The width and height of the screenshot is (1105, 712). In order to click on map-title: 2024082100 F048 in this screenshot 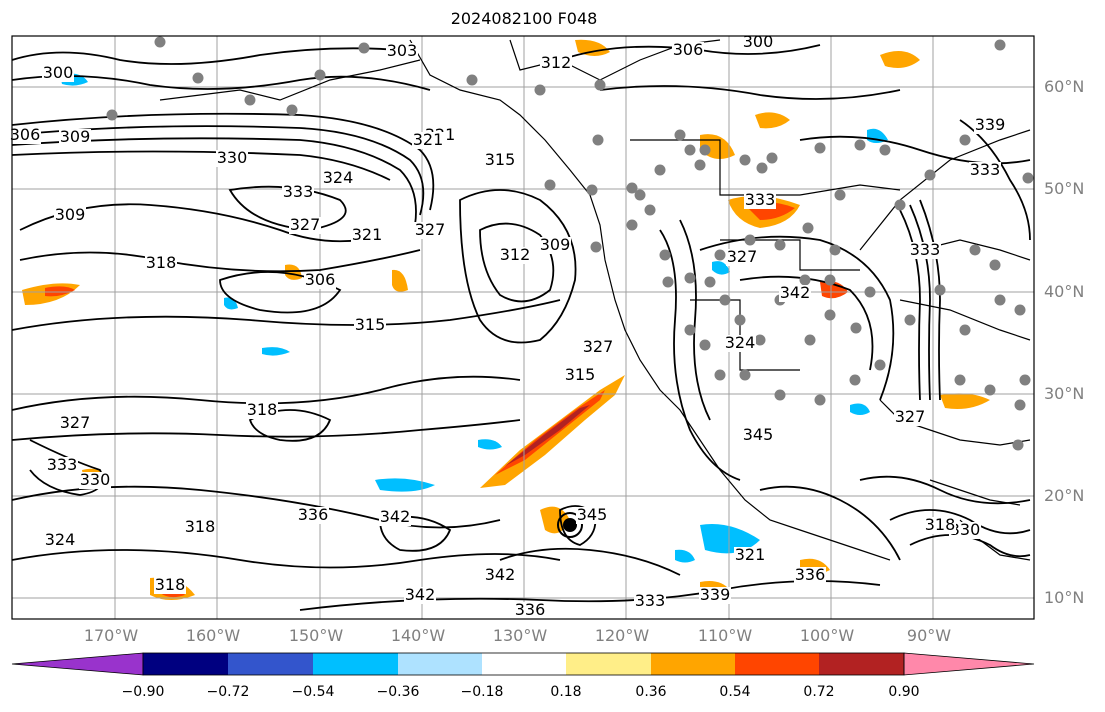, I will do `click(524, 18)`.